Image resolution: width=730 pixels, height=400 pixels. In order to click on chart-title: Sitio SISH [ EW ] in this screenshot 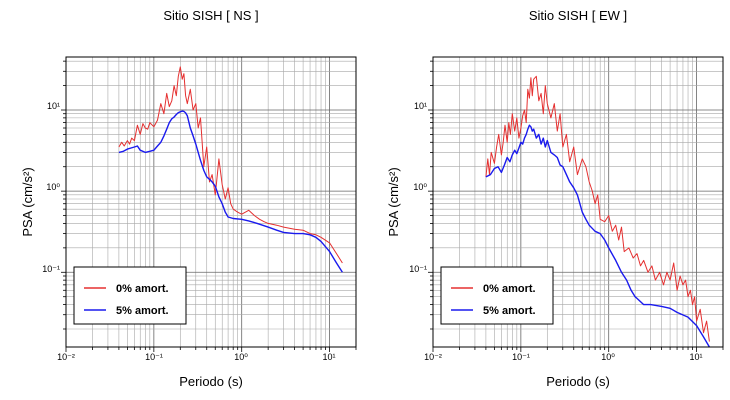, I will do `click(578, 15)`.